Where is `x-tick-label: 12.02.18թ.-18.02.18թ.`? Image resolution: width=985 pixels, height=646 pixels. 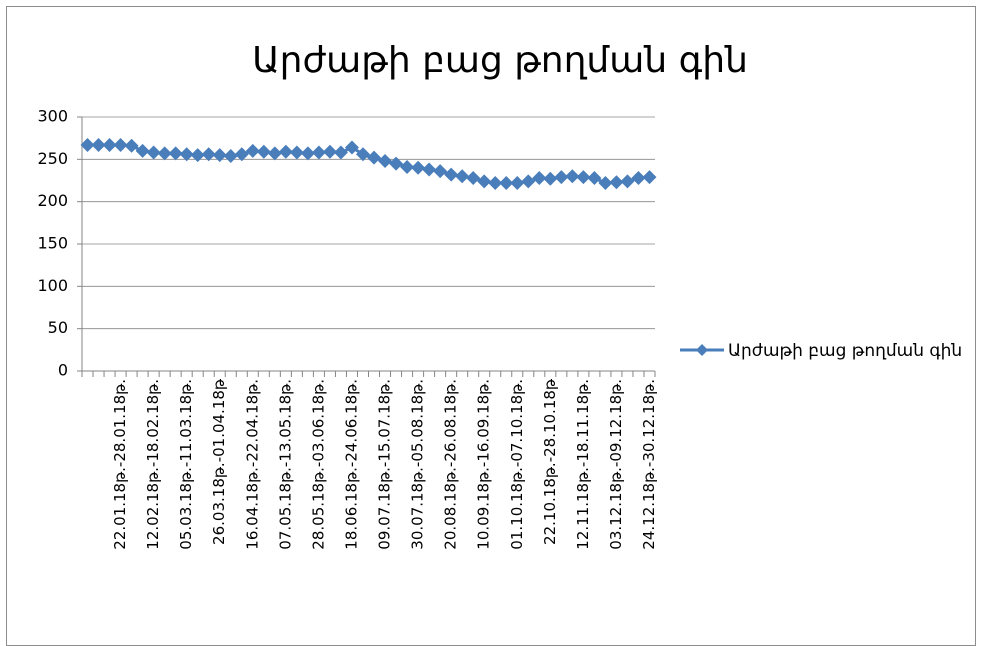 x-tick-label: 12.02.18թ.-18.02.18թ. is located at coordinates (153, 464).